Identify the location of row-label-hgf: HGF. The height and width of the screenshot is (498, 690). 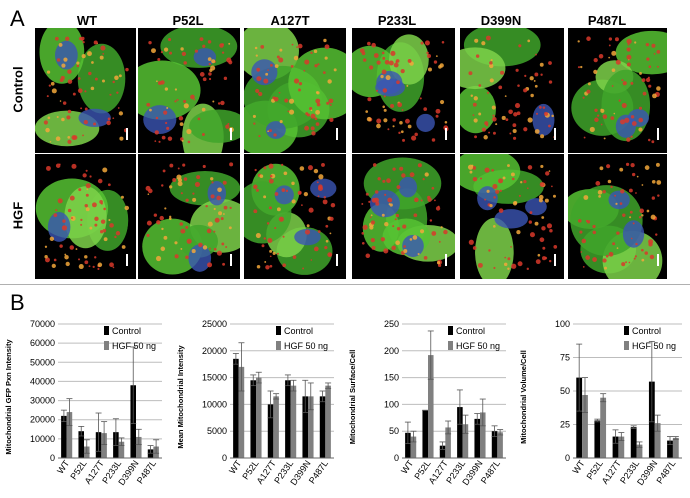
(18, 215).